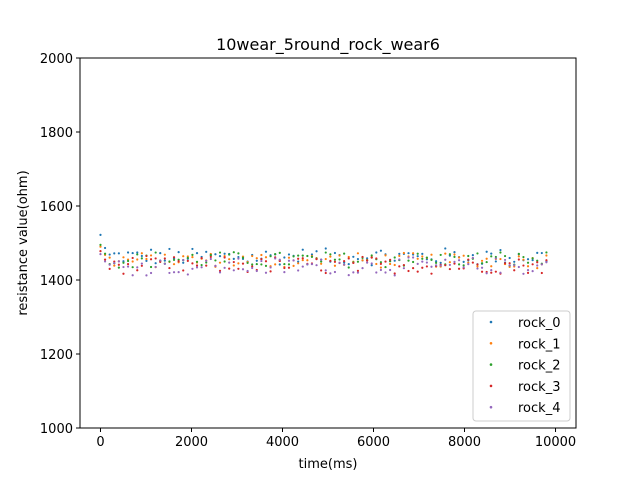 This screenshot has height=480, width=640. I want to click on data-points, so click(323, 255).